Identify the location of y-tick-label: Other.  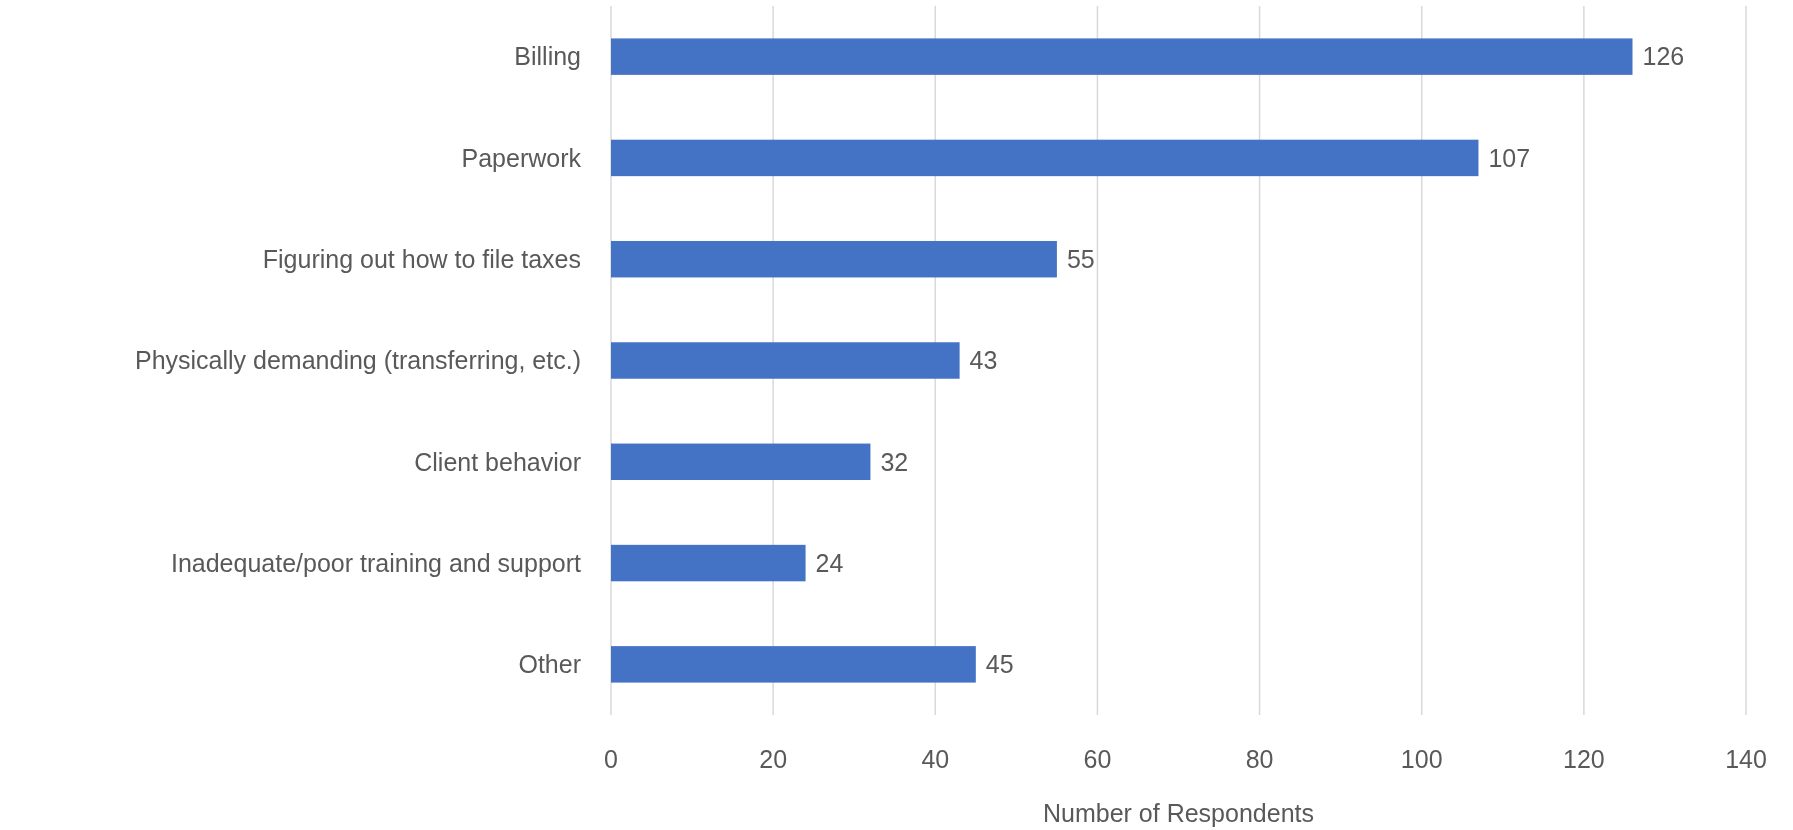
(549, 664).